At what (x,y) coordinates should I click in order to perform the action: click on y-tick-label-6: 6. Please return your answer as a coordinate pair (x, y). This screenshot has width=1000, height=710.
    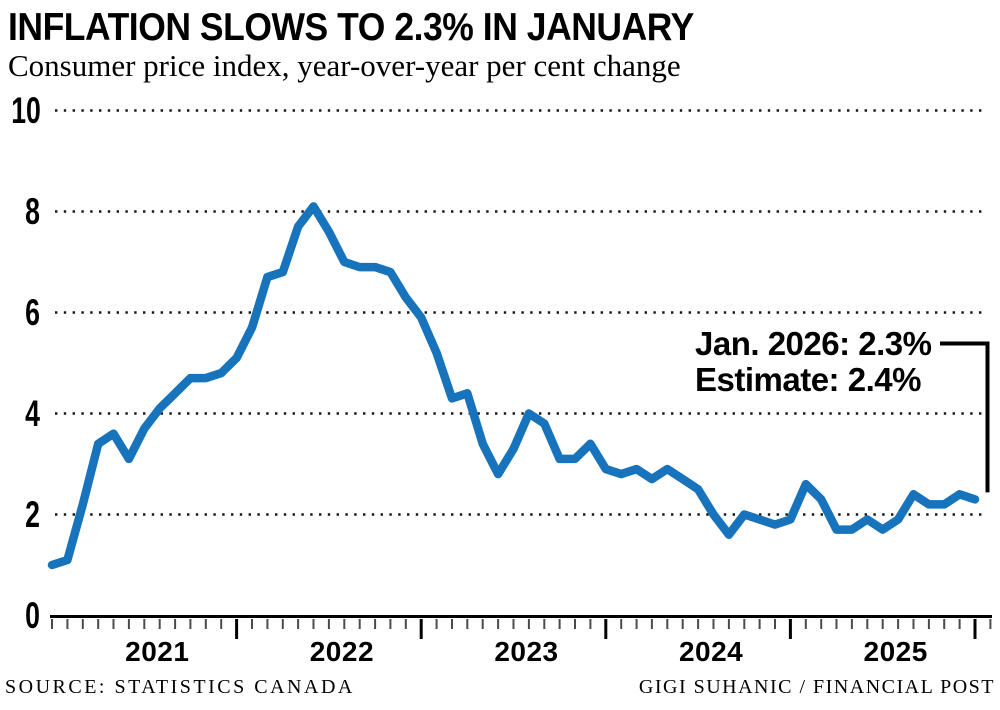
    Looking at the image, I should click on (32, 312).